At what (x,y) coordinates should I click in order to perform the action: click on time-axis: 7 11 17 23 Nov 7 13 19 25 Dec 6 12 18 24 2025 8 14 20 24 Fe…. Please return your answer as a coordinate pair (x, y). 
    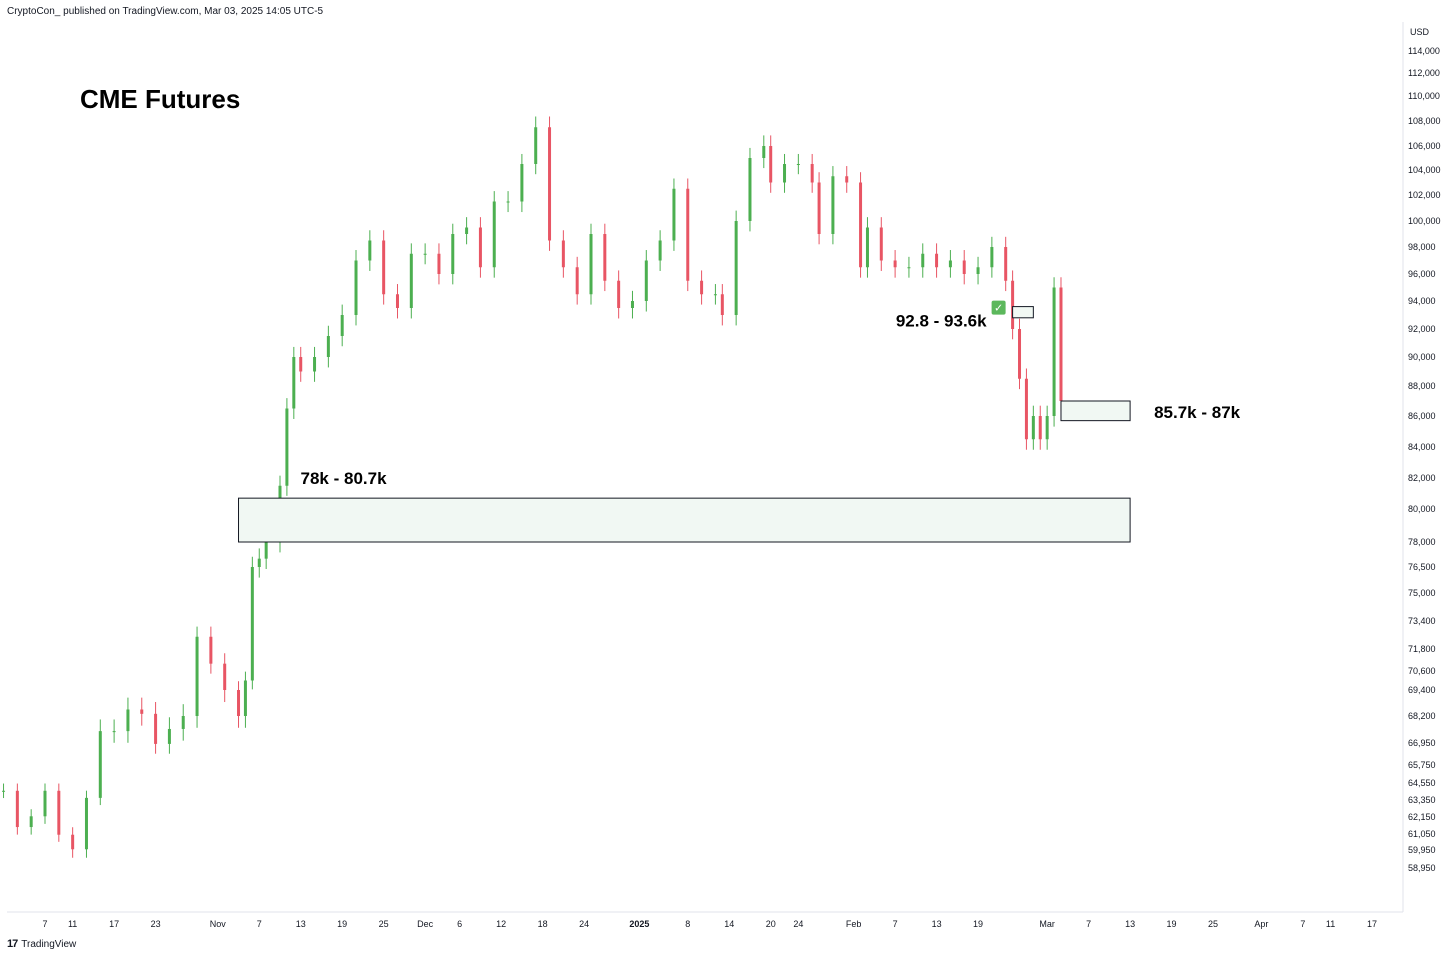
    Looking at the image, I should click on (709, 924).